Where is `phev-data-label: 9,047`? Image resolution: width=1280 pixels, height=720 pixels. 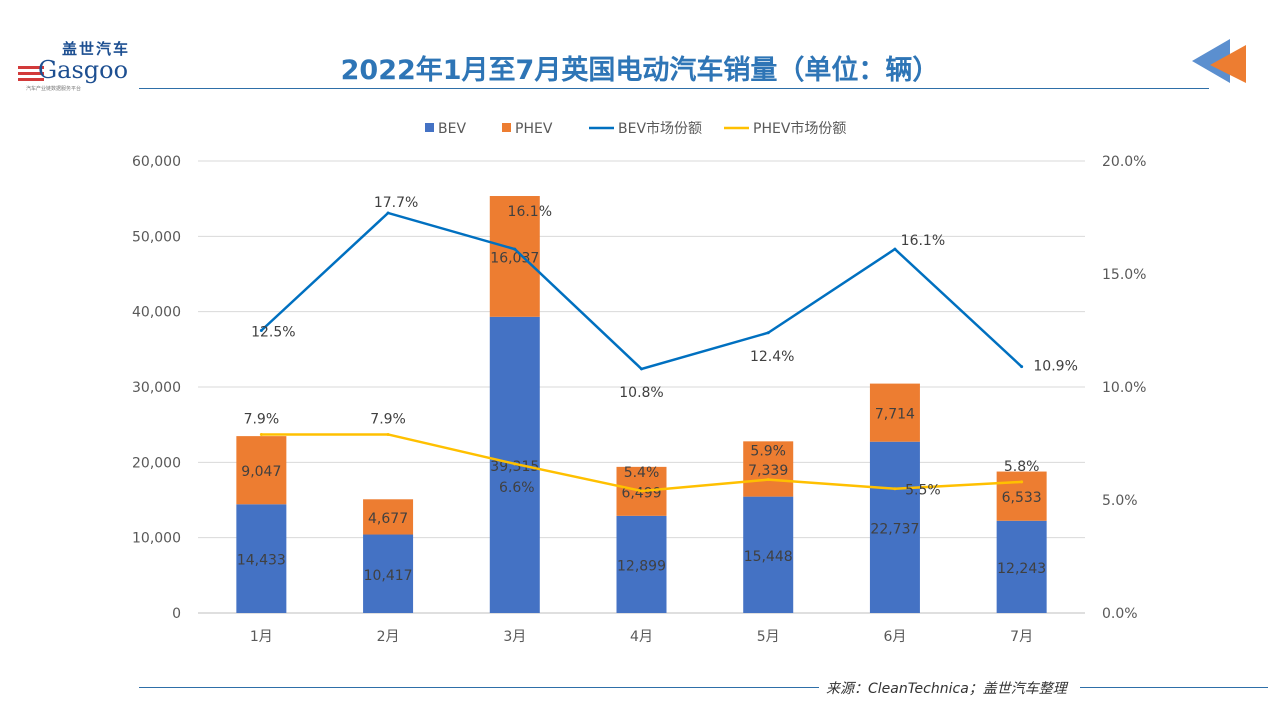
phev-data-label: 9,047 is located at coordinates (261, 472).